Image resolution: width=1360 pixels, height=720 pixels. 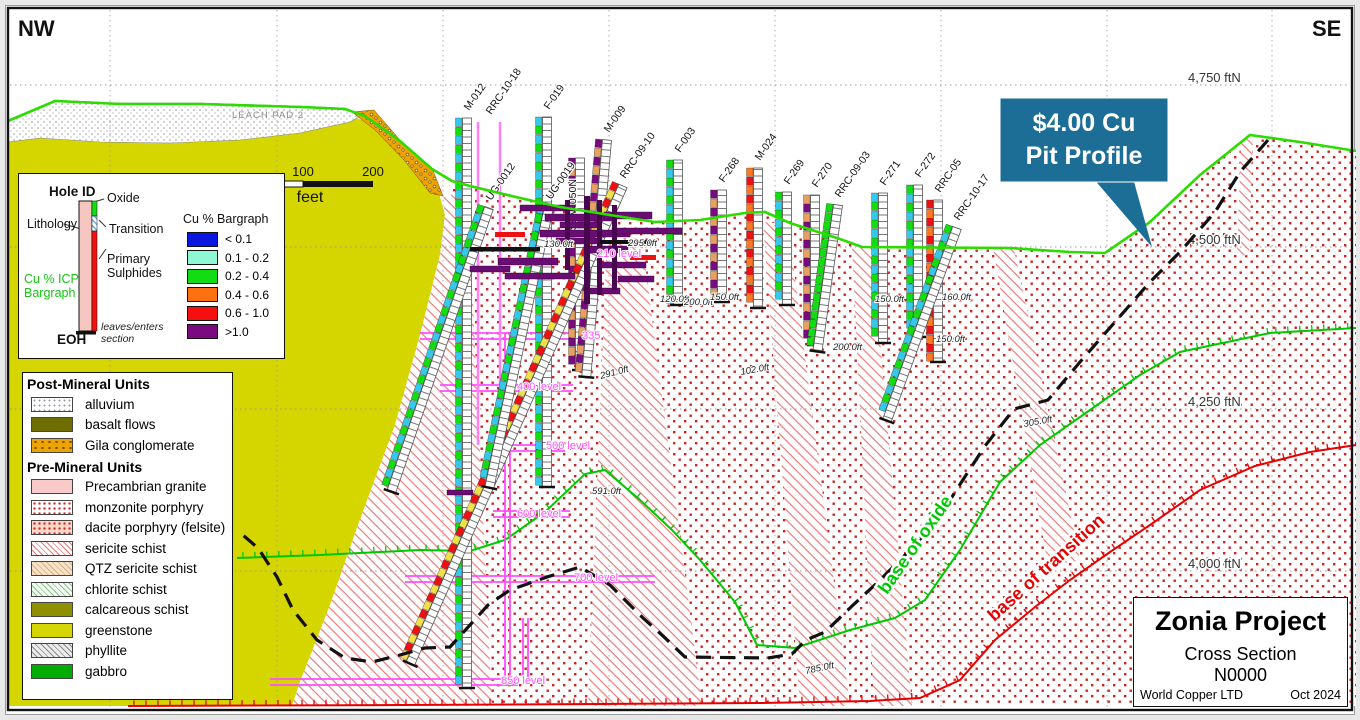 I want to click on unit-row-monzonite: monzonite porphyry, so click(x=131, y=507).